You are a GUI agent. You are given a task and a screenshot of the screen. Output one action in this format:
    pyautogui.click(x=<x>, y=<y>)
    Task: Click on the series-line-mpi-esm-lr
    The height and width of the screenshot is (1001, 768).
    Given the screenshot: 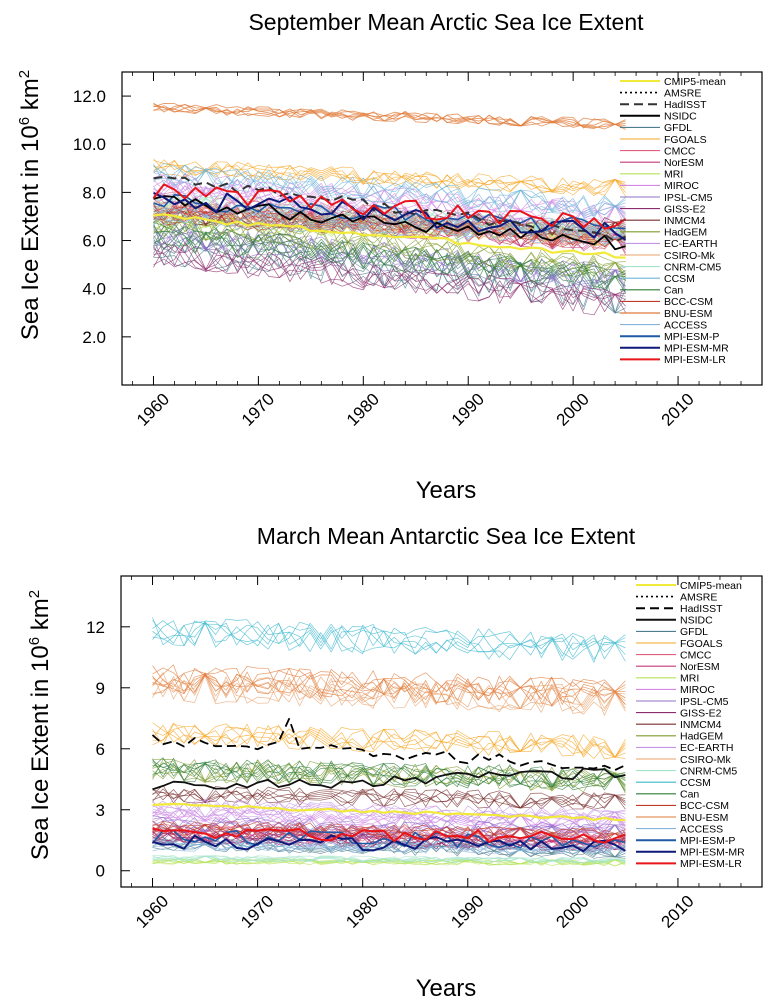 What is the action you would take?
    pyautogui.click(x=389, y=835)
    